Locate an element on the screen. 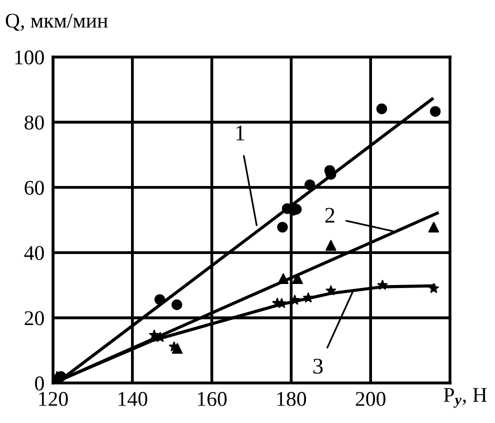  x-tick-label: 120 is located at coordinates (53, 399).